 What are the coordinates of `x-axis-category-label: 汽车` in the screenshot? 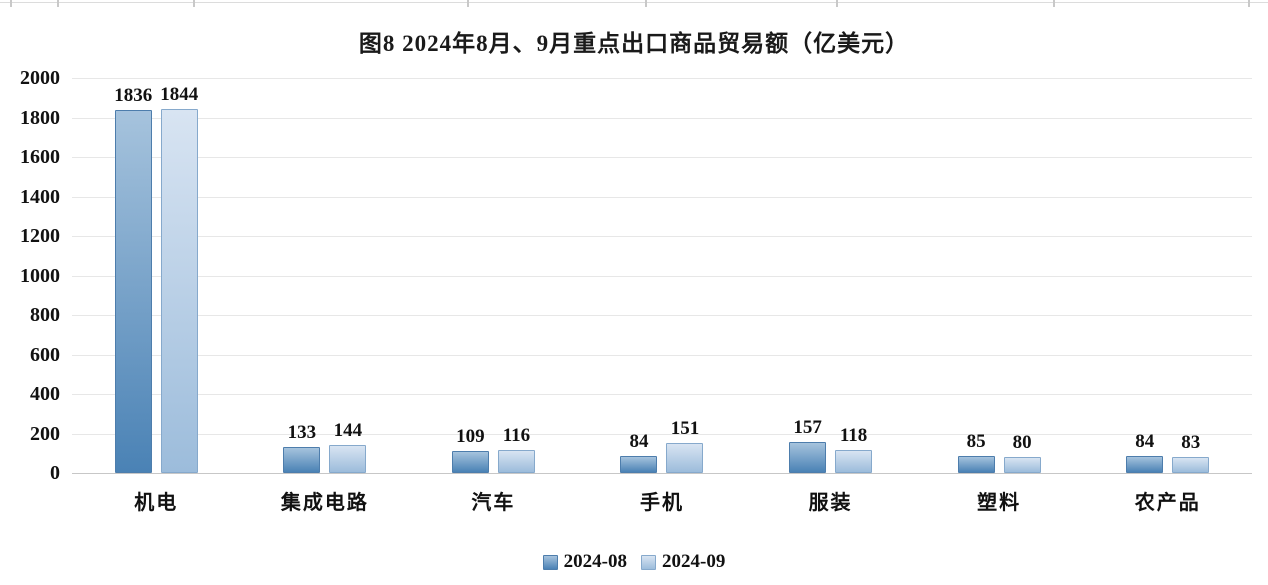 It's located at (493, 503).